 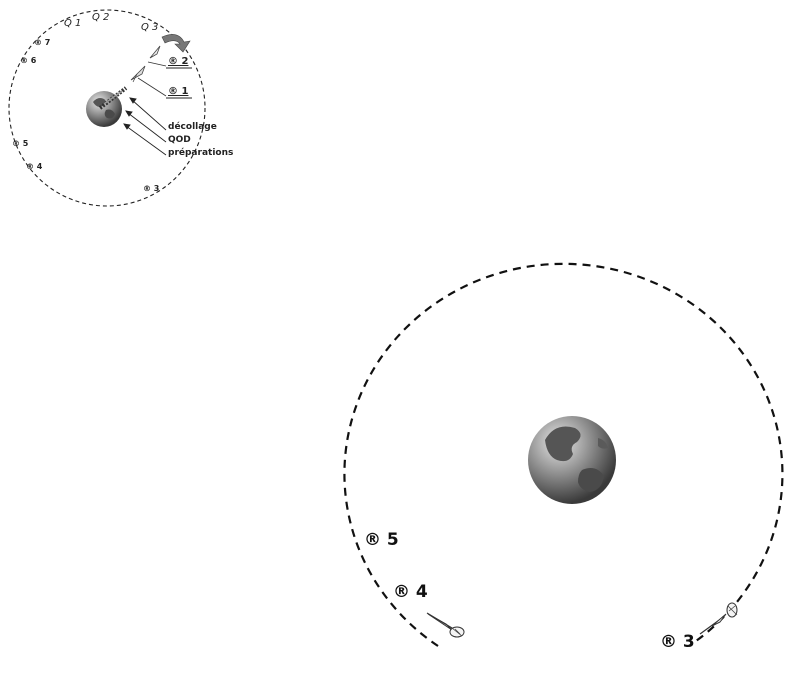 What do you see at coordinates (178, 91) in the screenshot?
I see `callout-label-1: ® 1` at bounding box center [178, 91].